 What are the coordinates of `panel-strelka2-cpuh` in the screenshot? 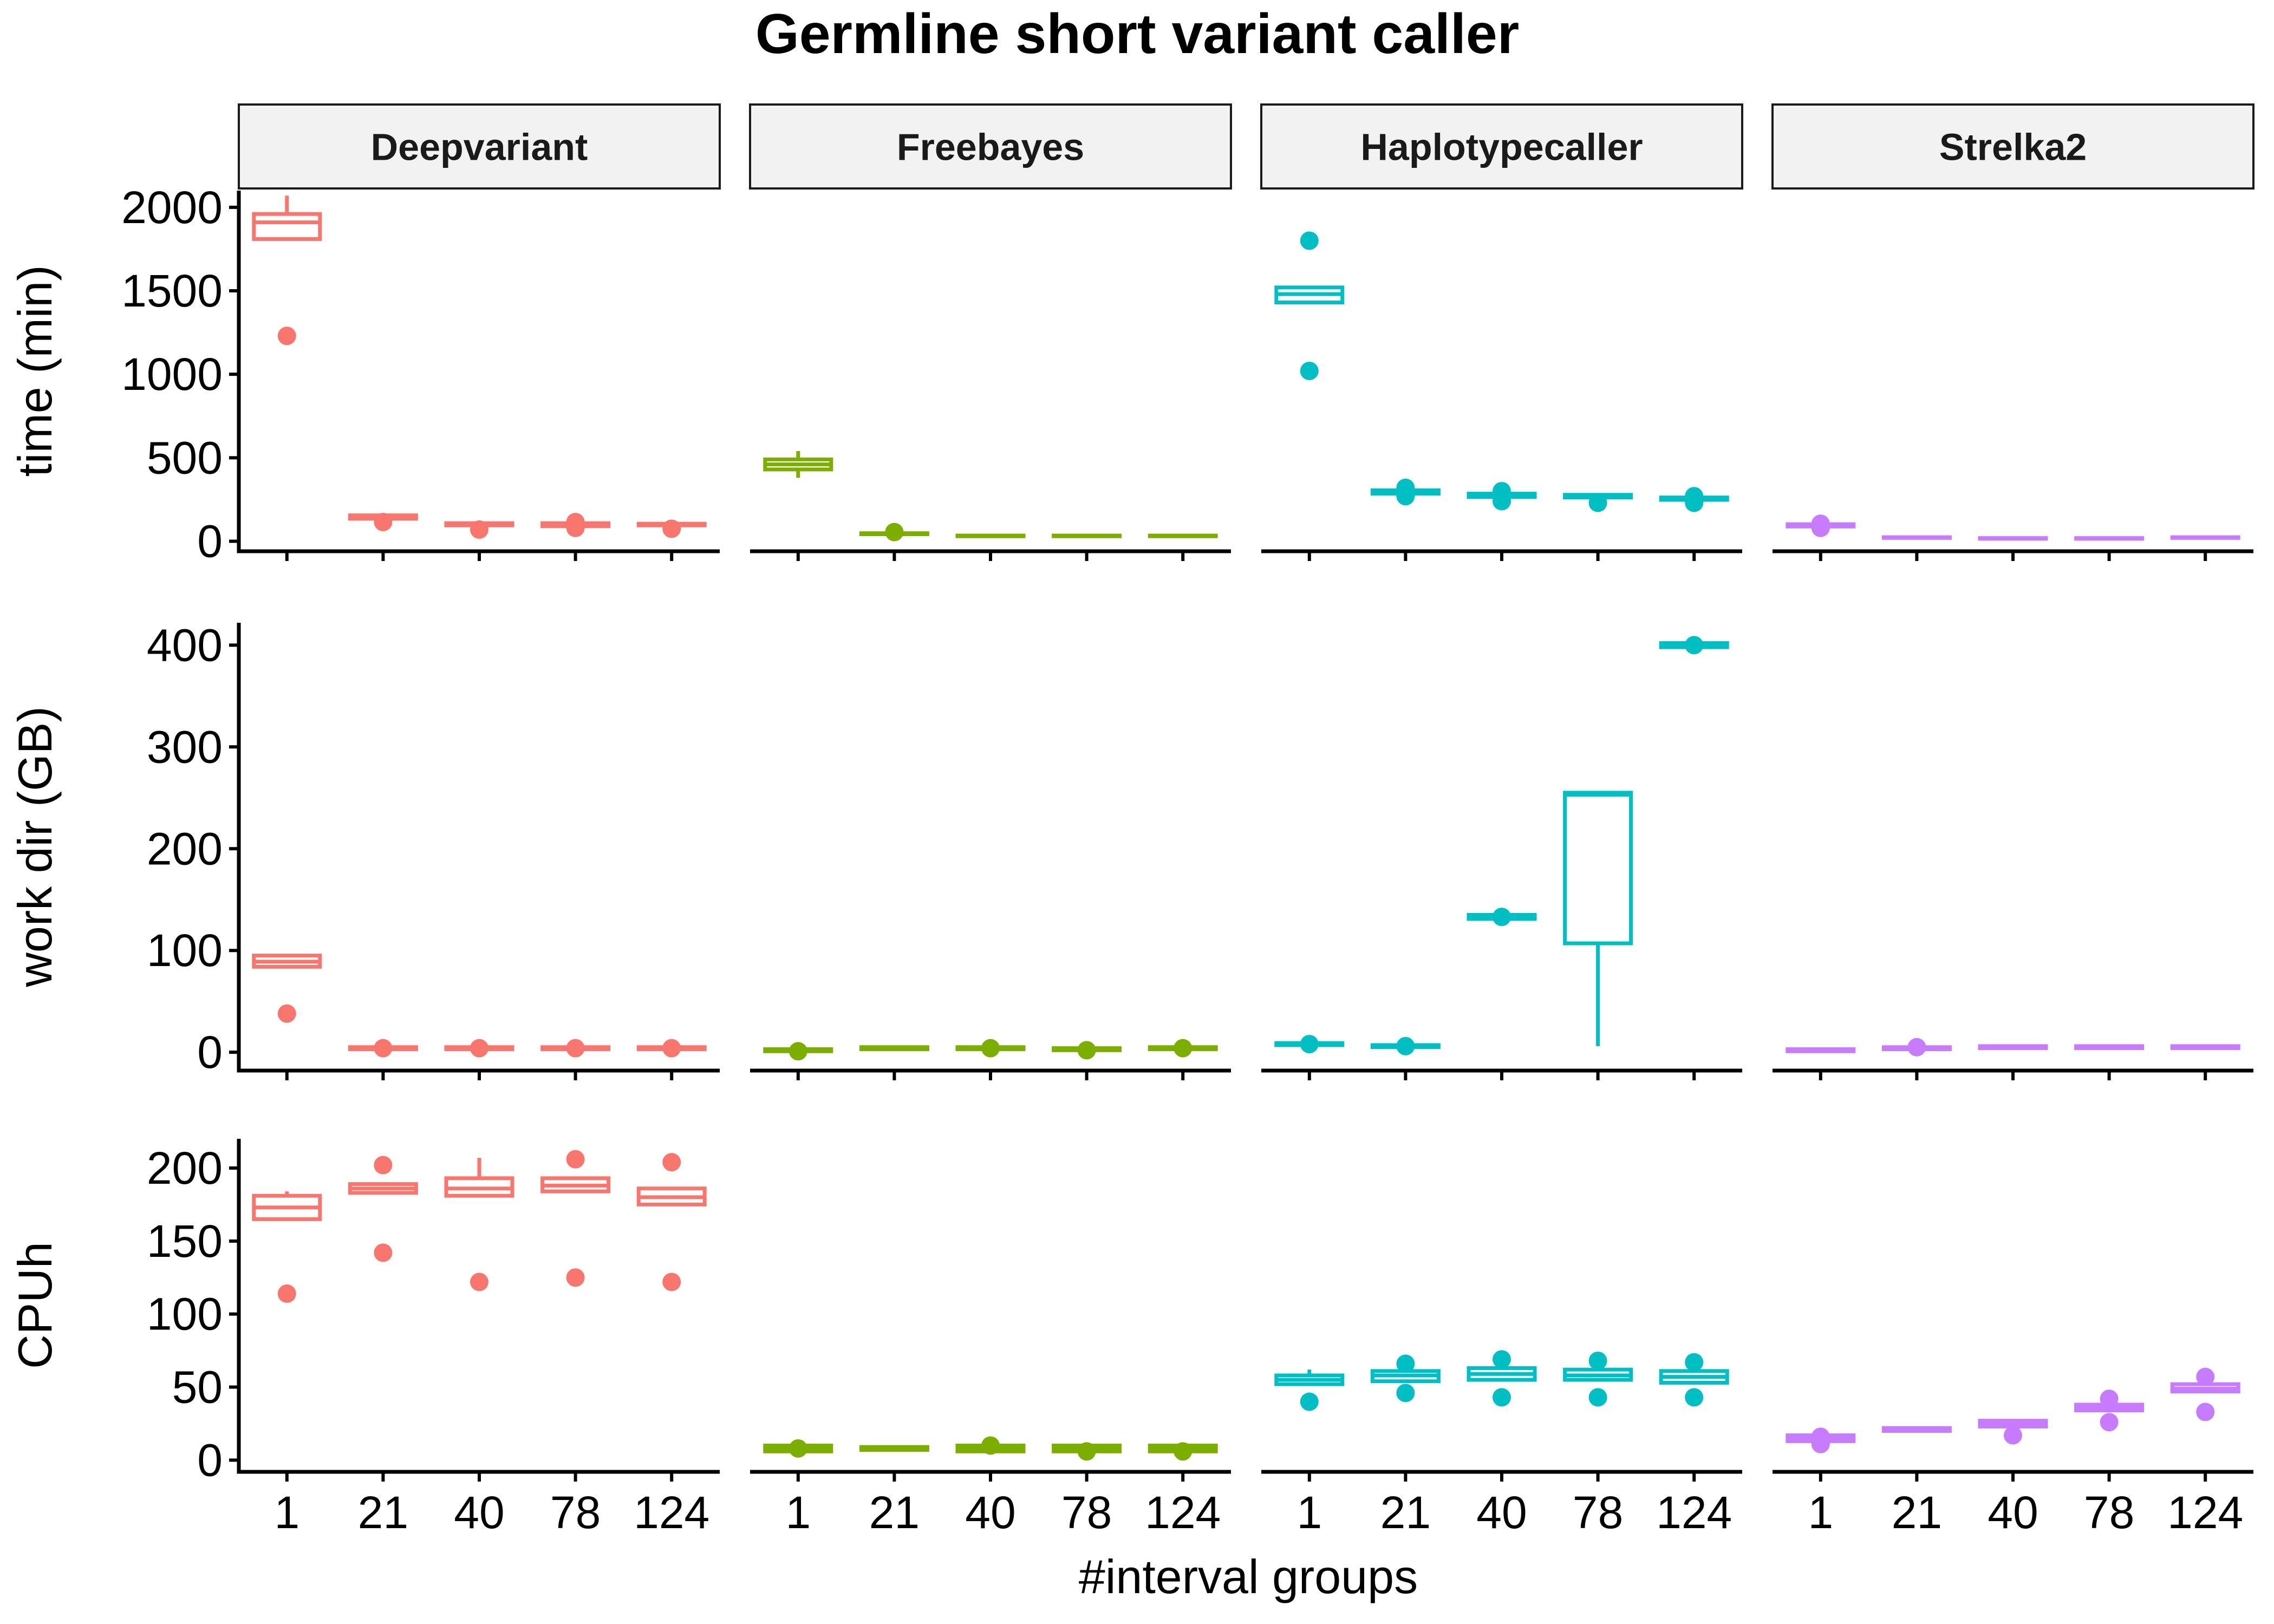 It's located at (2013, 1424).